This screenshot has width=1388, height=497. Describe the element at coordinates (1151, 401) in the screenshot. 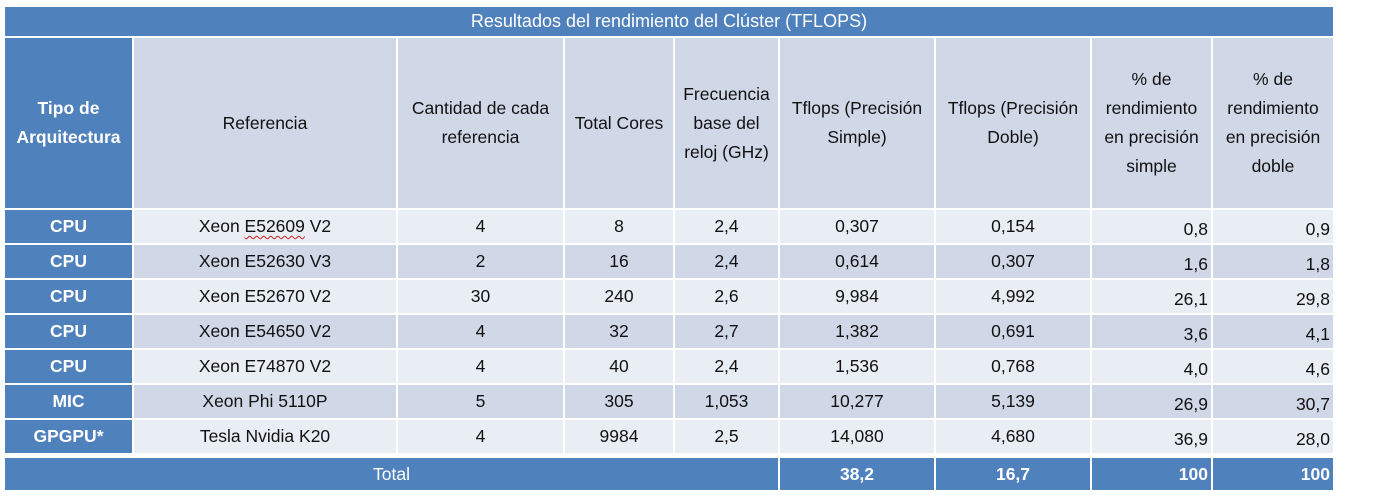

I see `cell-pct-single: 26,9` at that location.